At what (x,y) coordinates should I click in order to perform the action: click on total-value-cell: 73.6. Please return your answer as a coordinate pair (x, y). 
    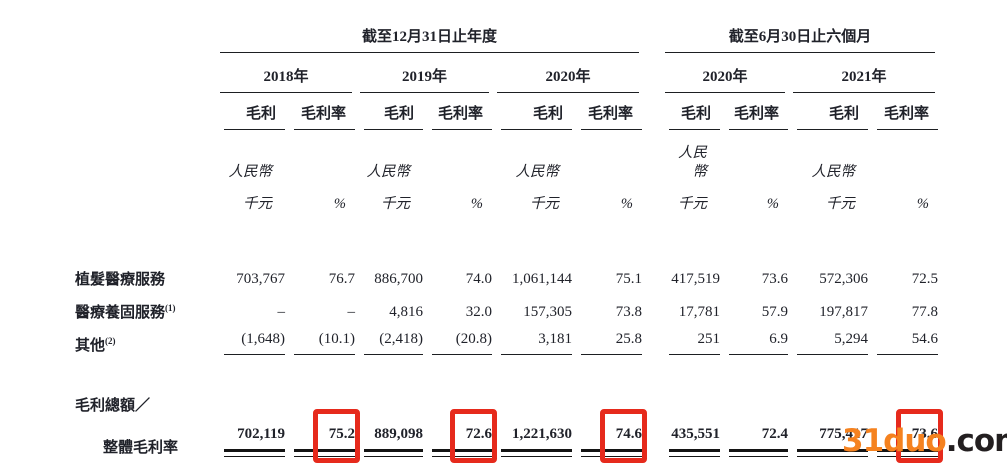
    Looking at the image, I should click on (910, 436).